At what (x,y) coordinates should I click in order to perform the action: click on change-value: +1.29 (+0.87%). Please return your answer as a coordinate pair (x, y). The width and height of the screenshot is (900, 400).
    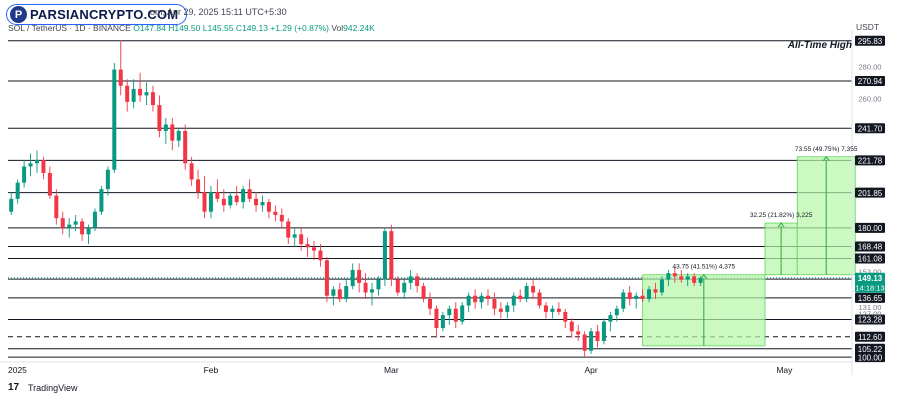
    Looking at the image, I should click on (299, 28).